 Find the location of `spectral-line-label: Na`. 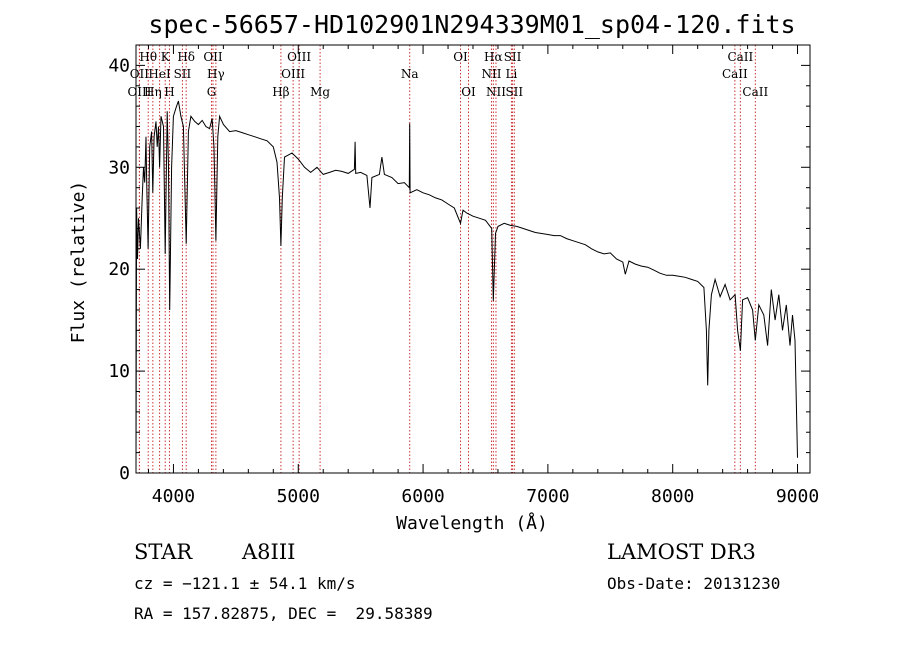

spectral-line-label: Na is located at coordinates (410, 74).